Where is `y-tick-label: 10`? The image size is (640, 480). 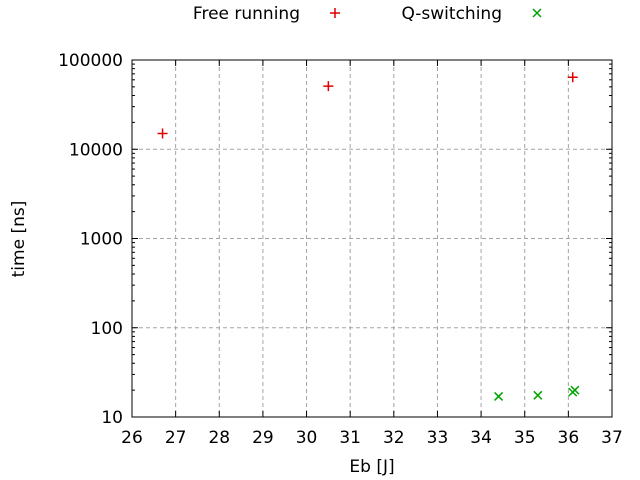
y-tick-label: 10 is located at coordinates (112, 418).